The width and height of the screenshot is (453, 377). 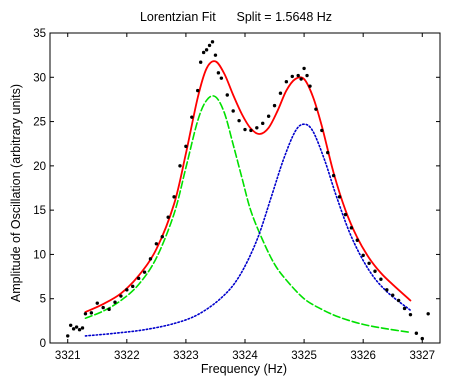 I want to click on chart-title: Lorentzian Fit Split = 1.5648 Hz, so click(x=236, y=17).